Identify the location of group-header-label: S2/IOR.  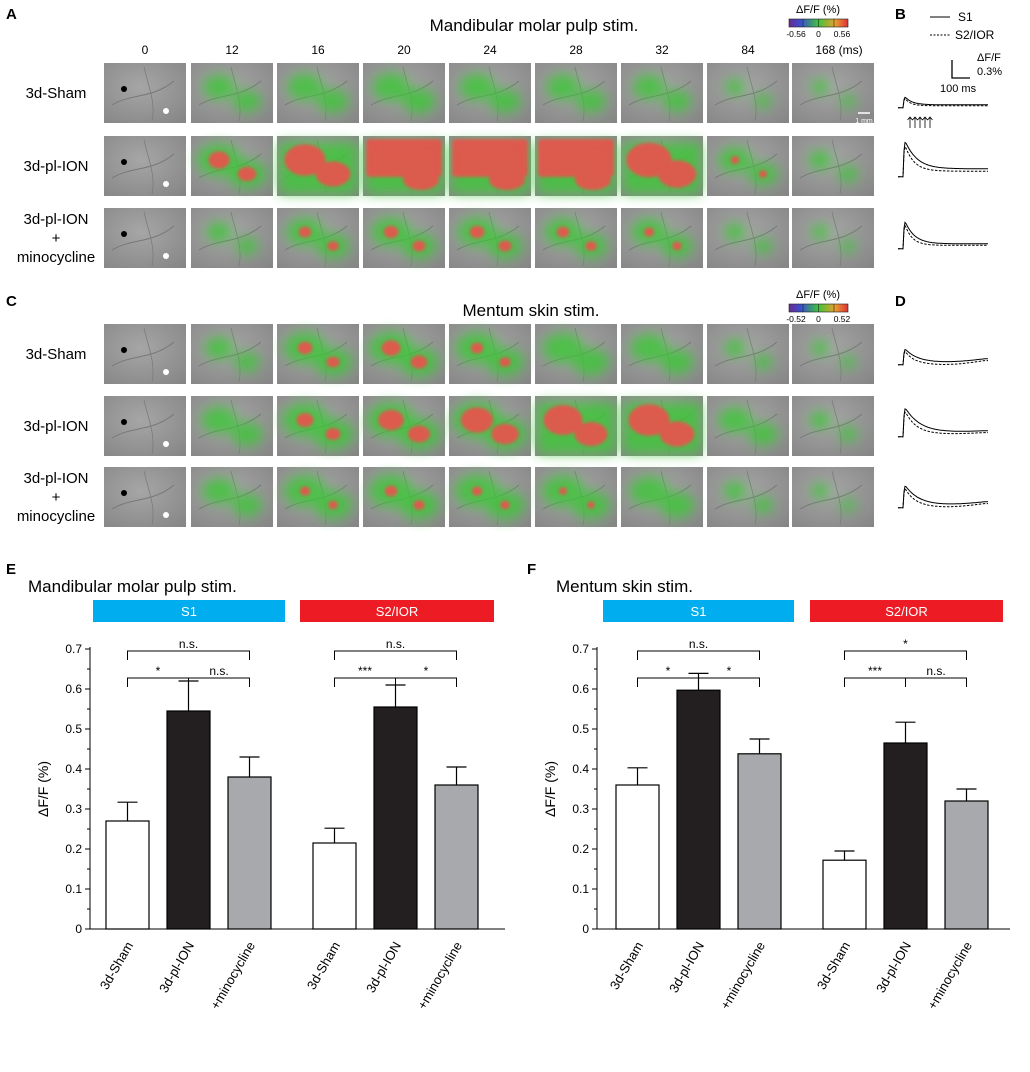
(906, 611).